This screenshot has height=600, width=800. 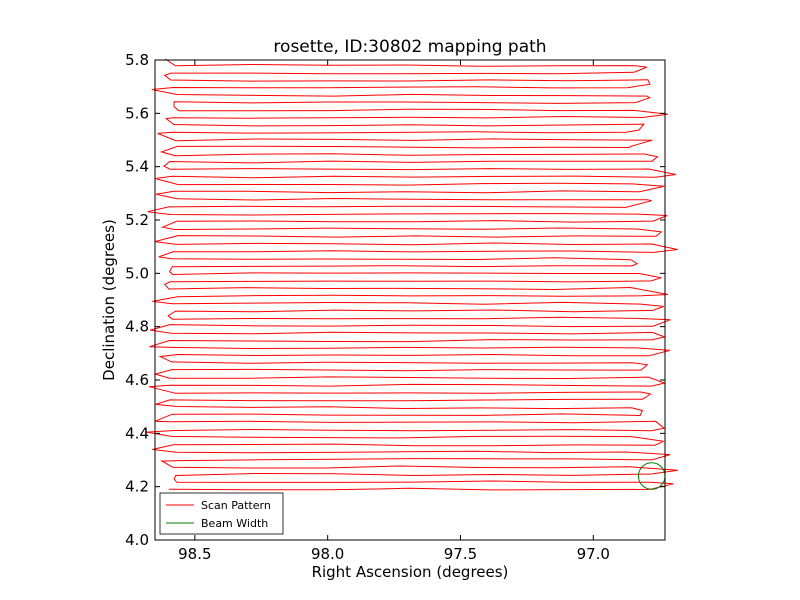 I want to click on legend-box, so click(x=221, y=513).